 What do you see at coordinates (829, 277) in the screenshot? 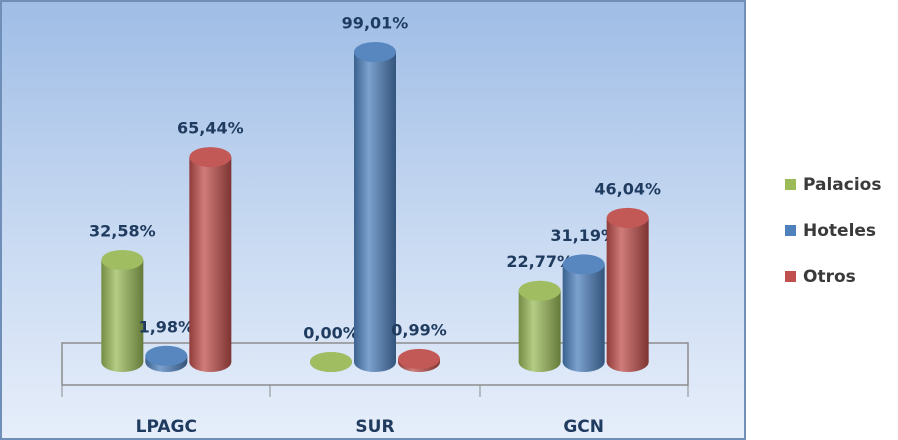
I see `legend-label: Otros` at bounding box center [829, 277].